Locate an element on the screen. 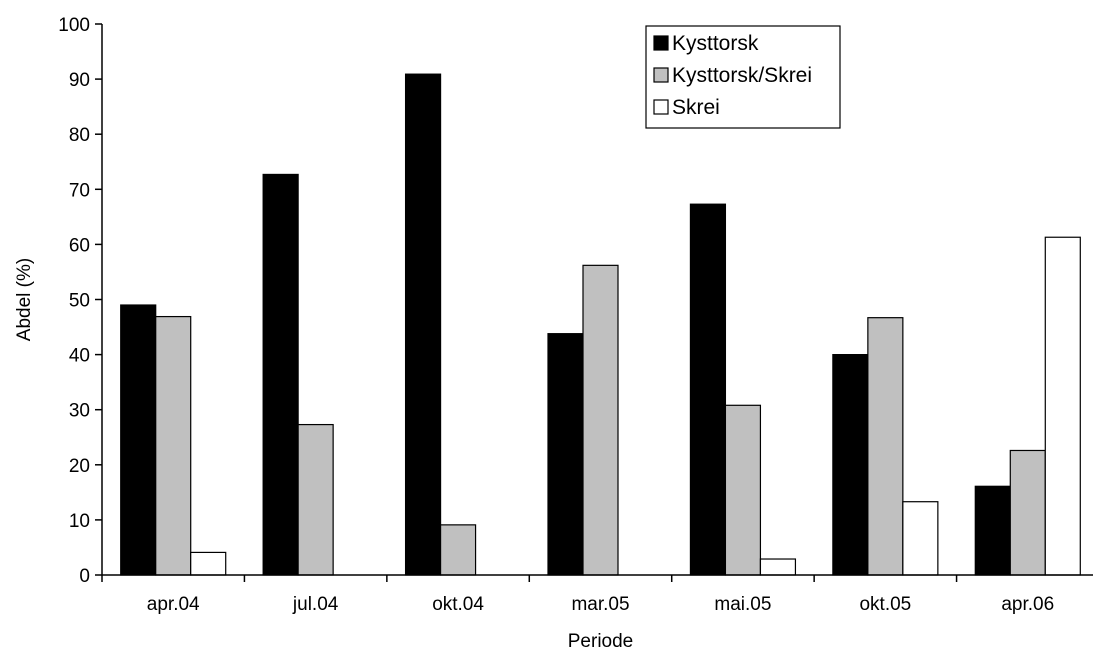 The width and height of the screenshot is (1093, 657). x-tick-label: okt.04 is located at coordinates (458, 604).